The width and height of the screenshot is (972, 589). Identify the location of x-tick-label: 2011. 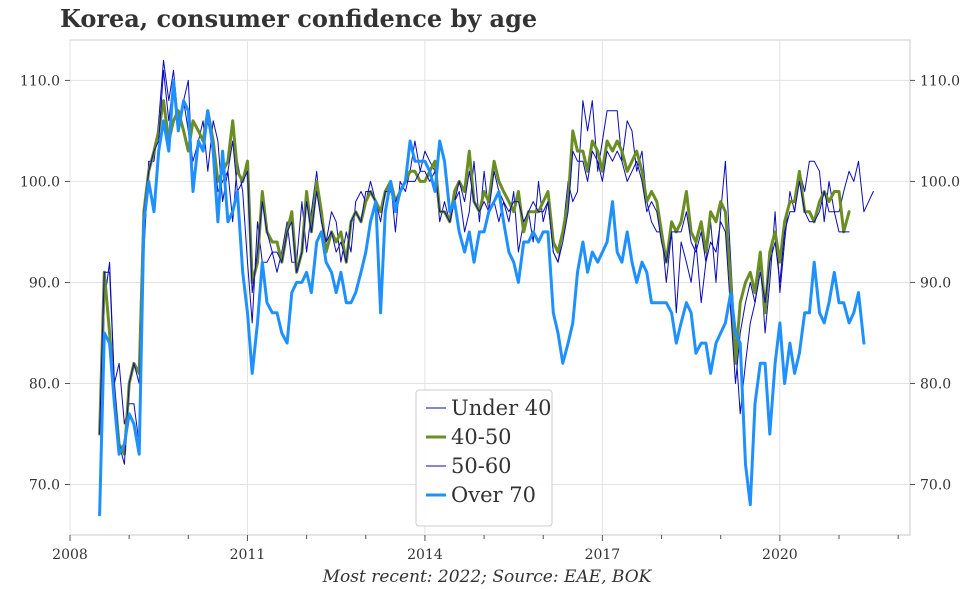
(248, 555).